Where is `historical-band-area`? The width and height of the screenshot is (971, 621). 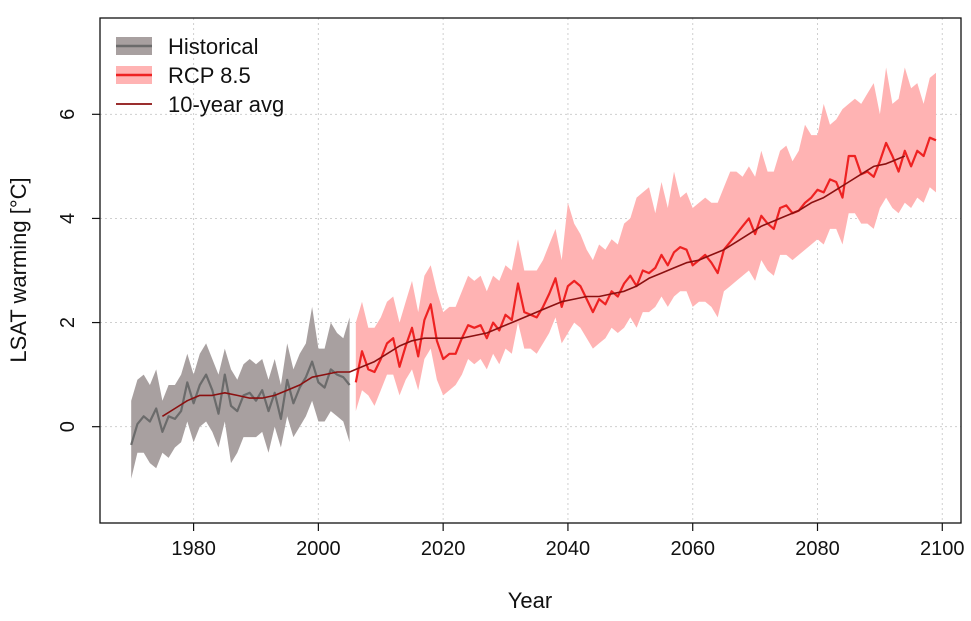 historical-band-area is located at coordinates (240, 392).